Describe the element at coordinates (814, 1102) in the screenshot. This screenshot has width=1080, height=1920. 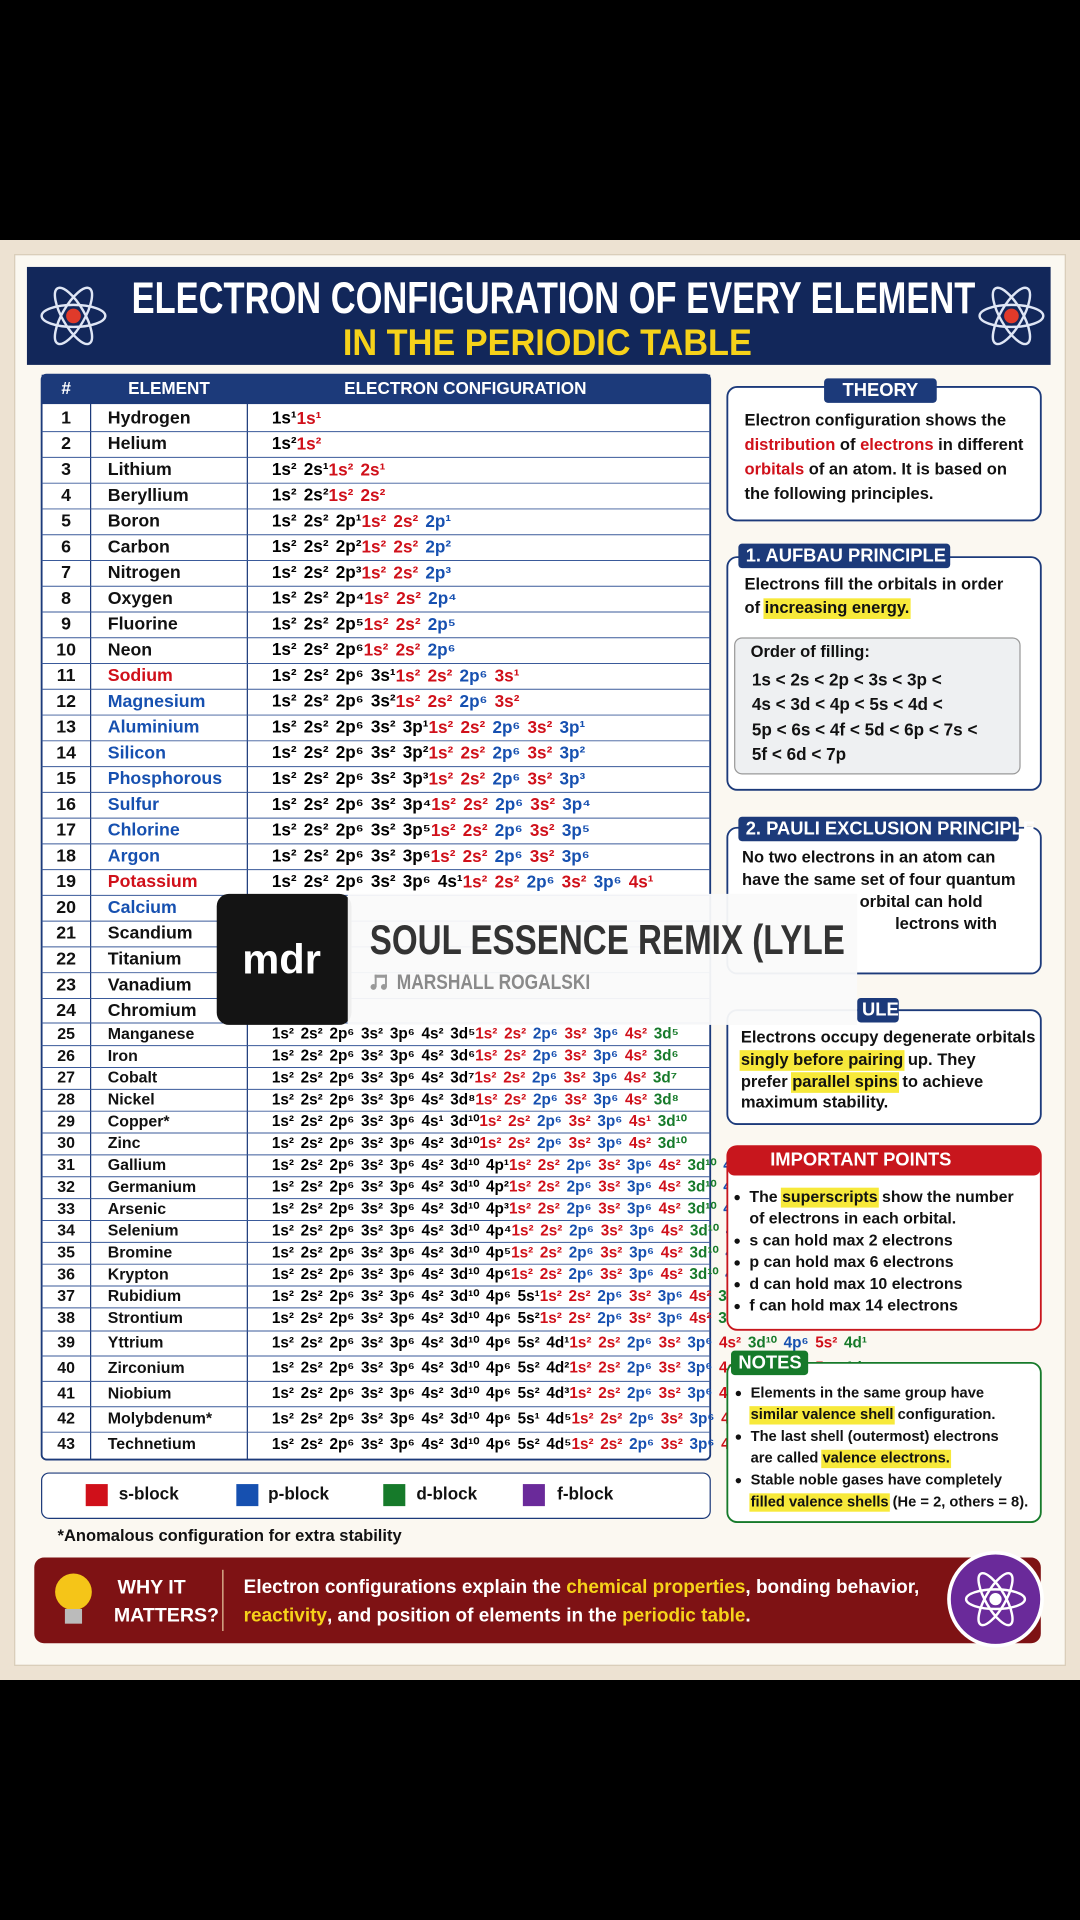
I see `text-segment: maximum stability.` at that location.